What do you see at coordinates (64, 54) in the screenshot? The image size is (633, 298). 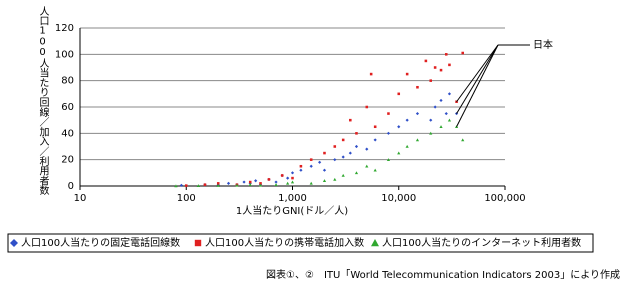 I see `y-tick-label: 100` at bounding box center [64, 54].